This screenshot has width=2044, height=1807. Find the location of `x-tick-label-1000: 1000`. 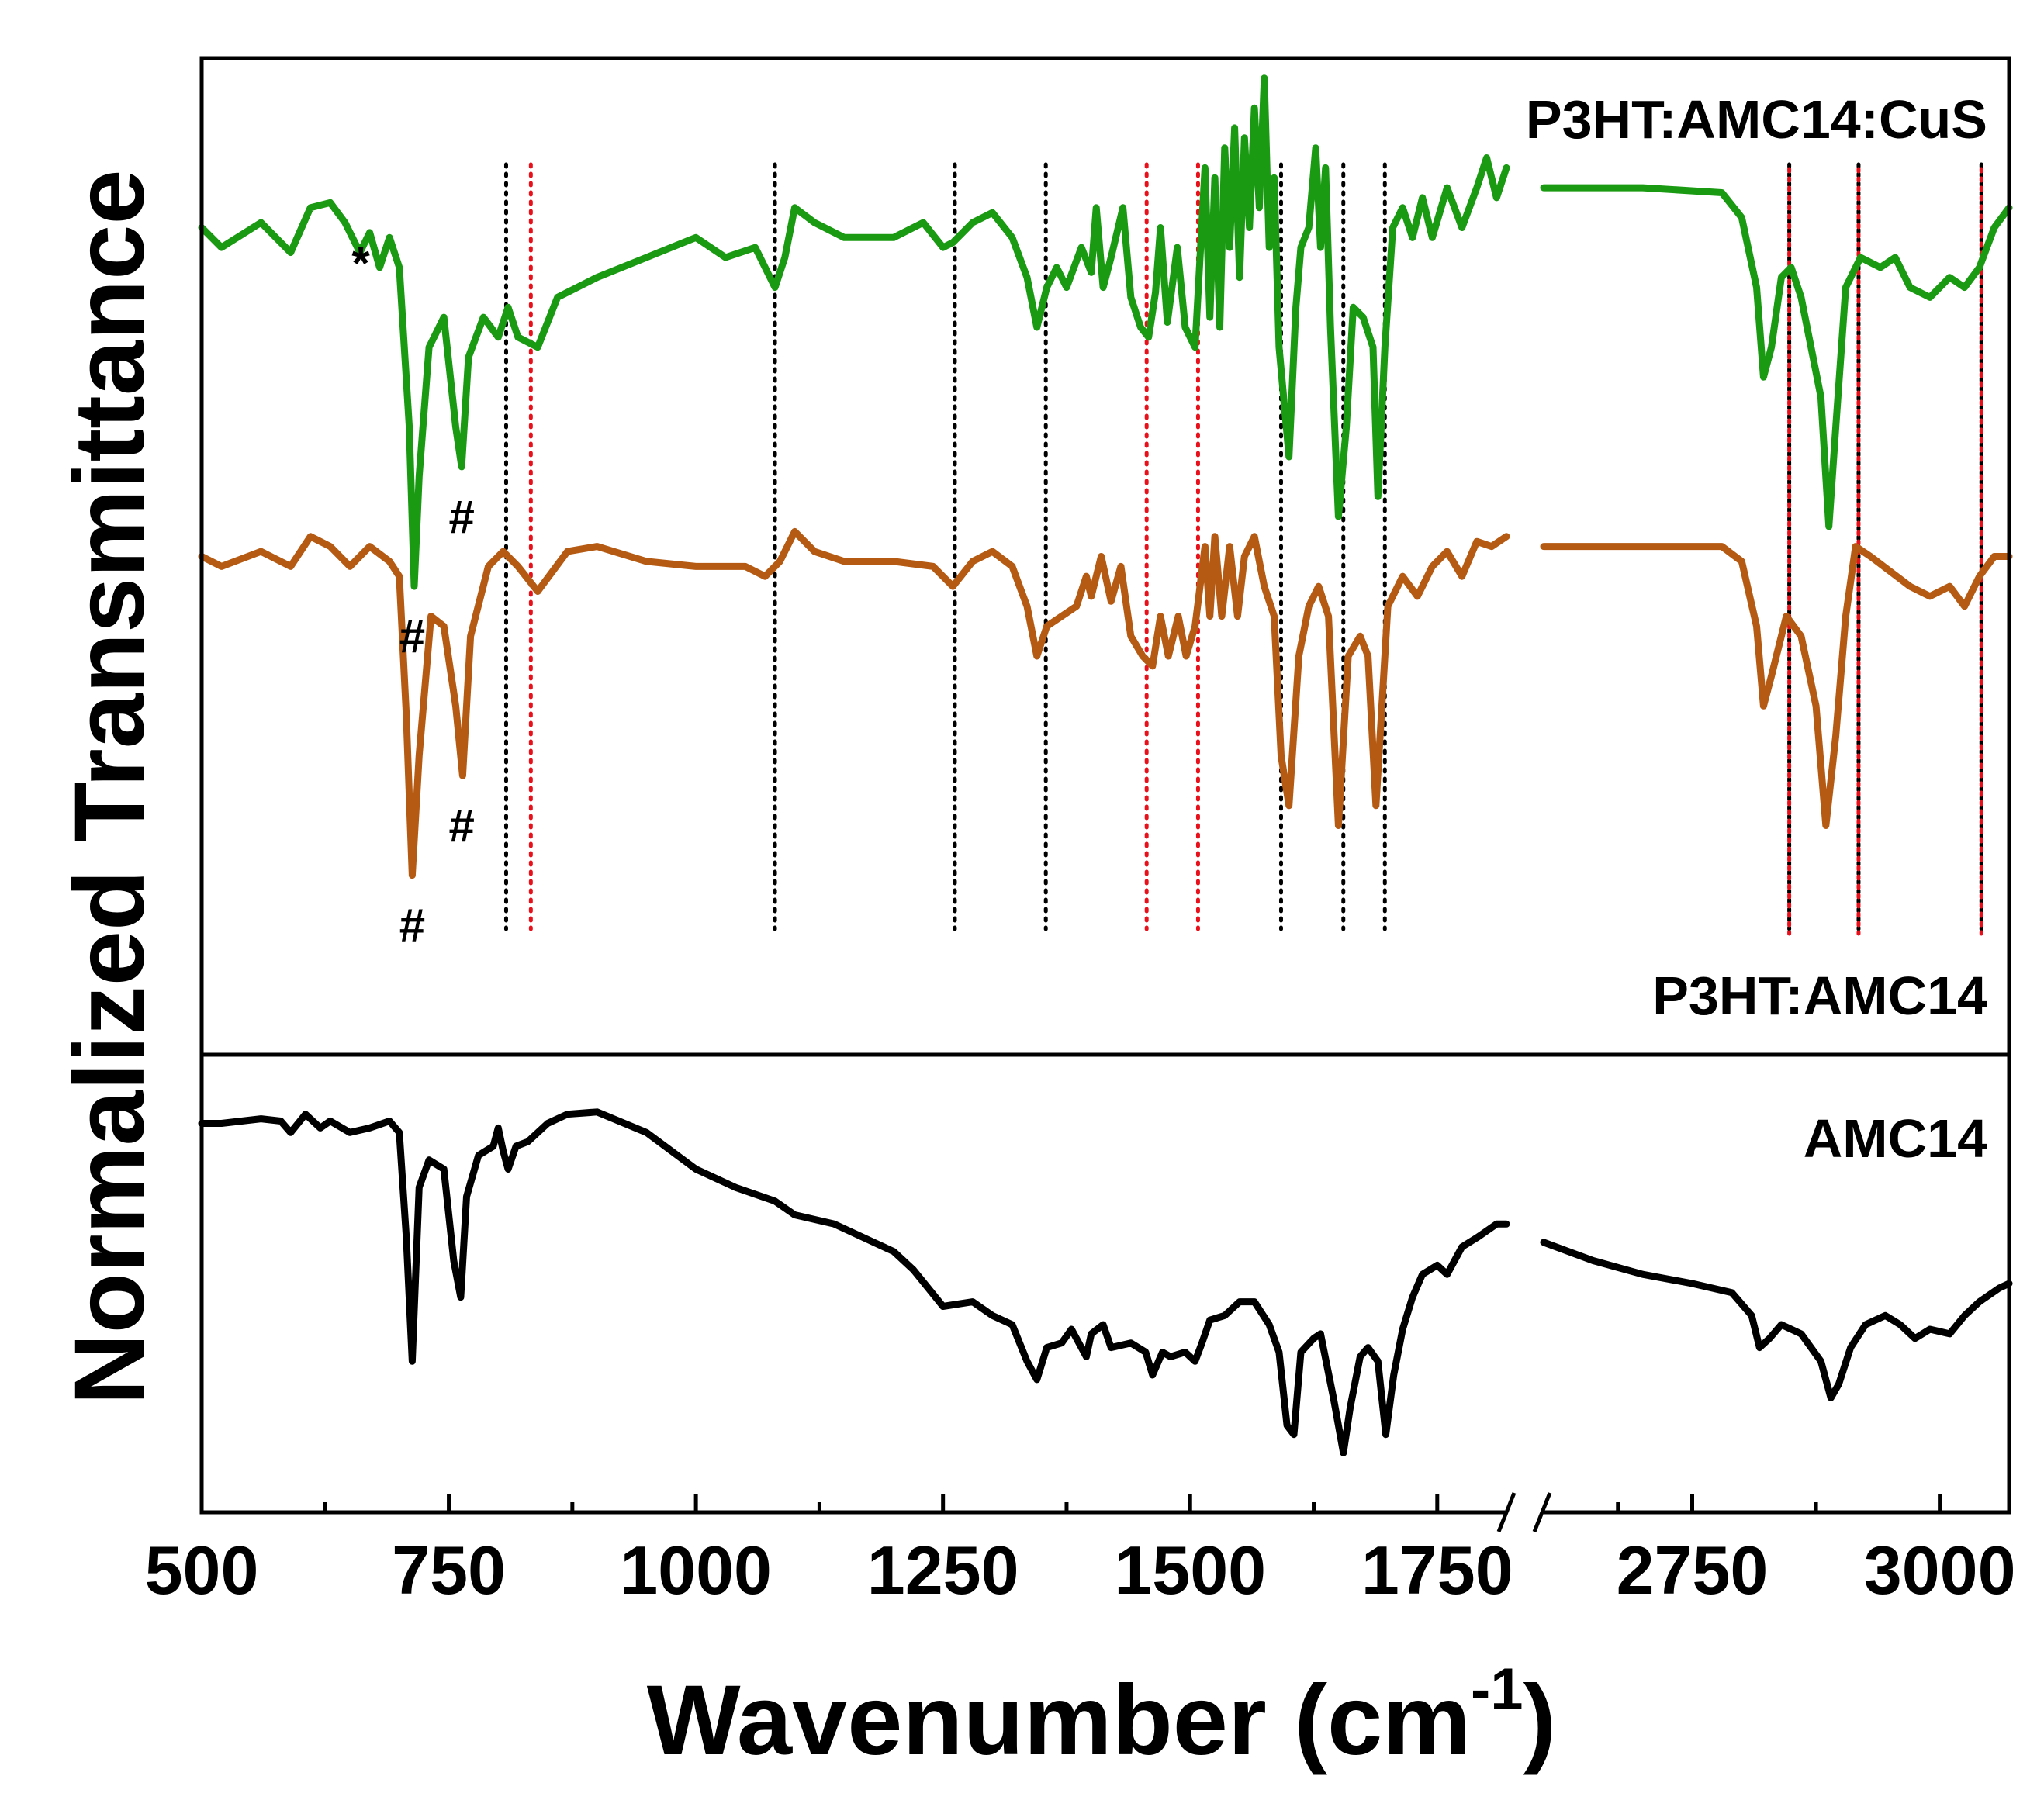

x-tick-label-1000: 1000 is located at coordinates (696, 1570).